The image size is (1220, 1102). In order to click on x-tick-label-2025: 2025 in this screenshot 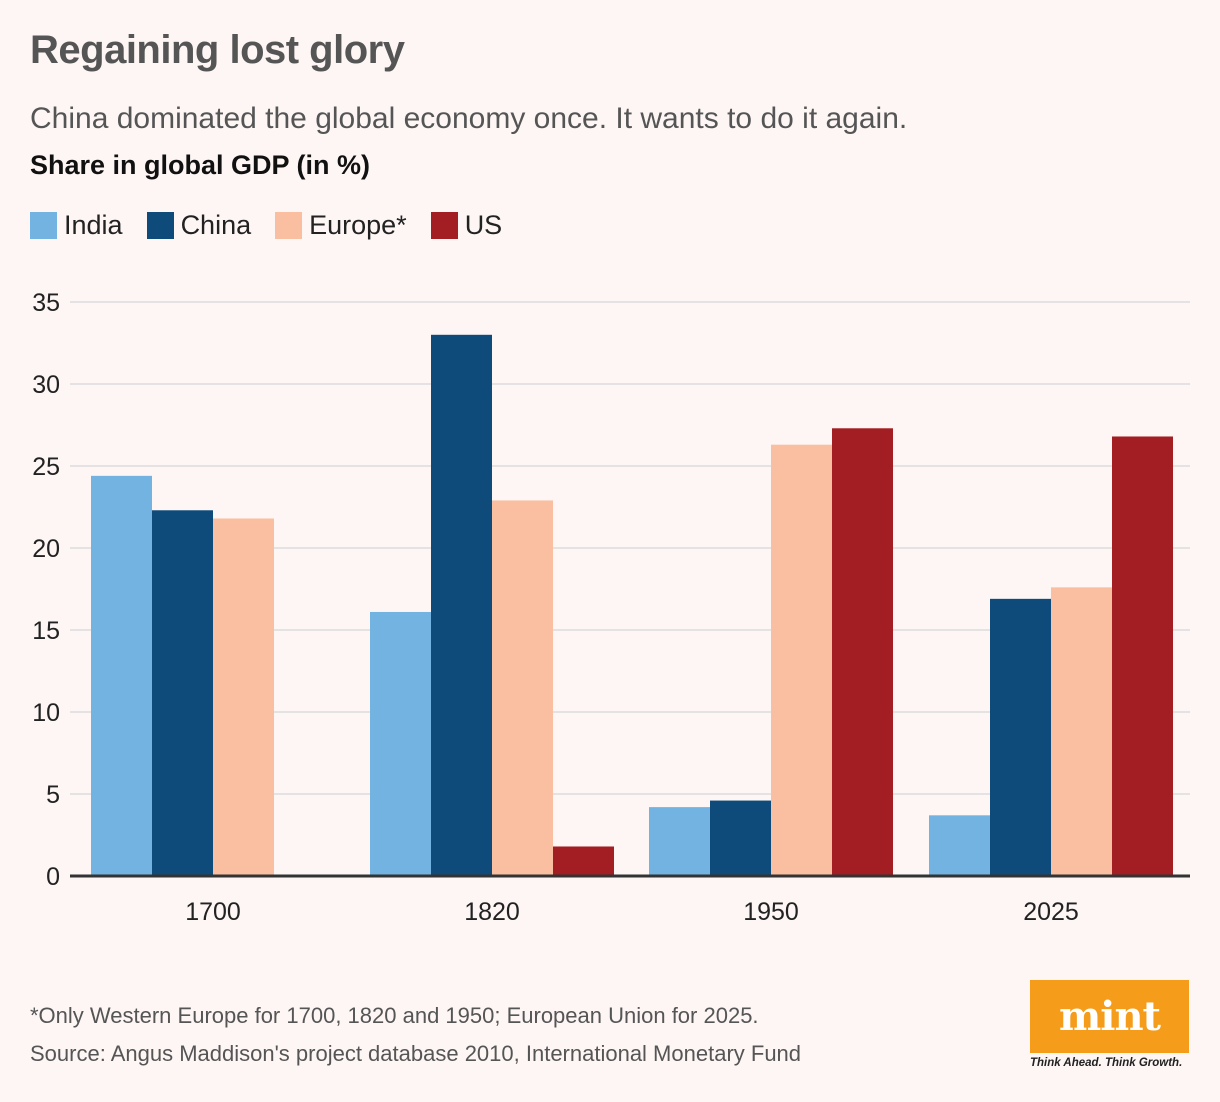, I will do `click(1051, 912)`.